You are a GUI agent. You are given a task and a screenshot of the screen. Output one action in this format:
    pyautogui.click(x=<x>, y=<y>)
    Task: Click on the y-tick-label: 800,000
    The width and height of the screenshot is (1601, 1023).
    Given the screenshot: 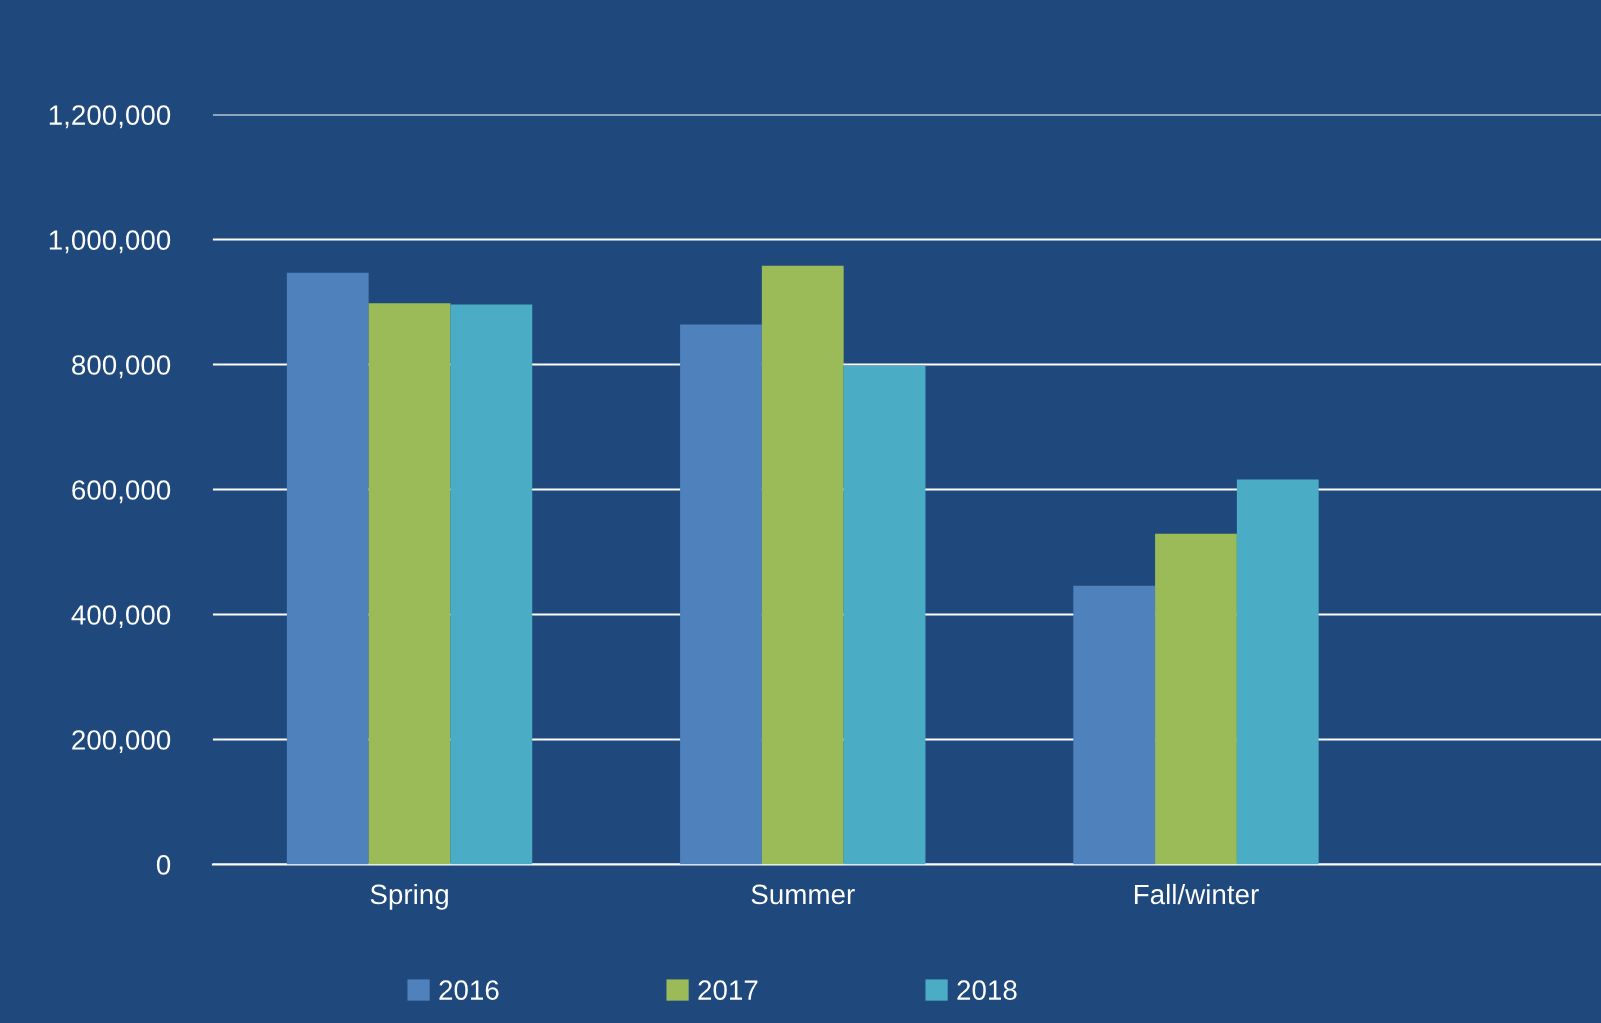 What is the action you would take?
    pyautogui.click(x=121, y=367)
    